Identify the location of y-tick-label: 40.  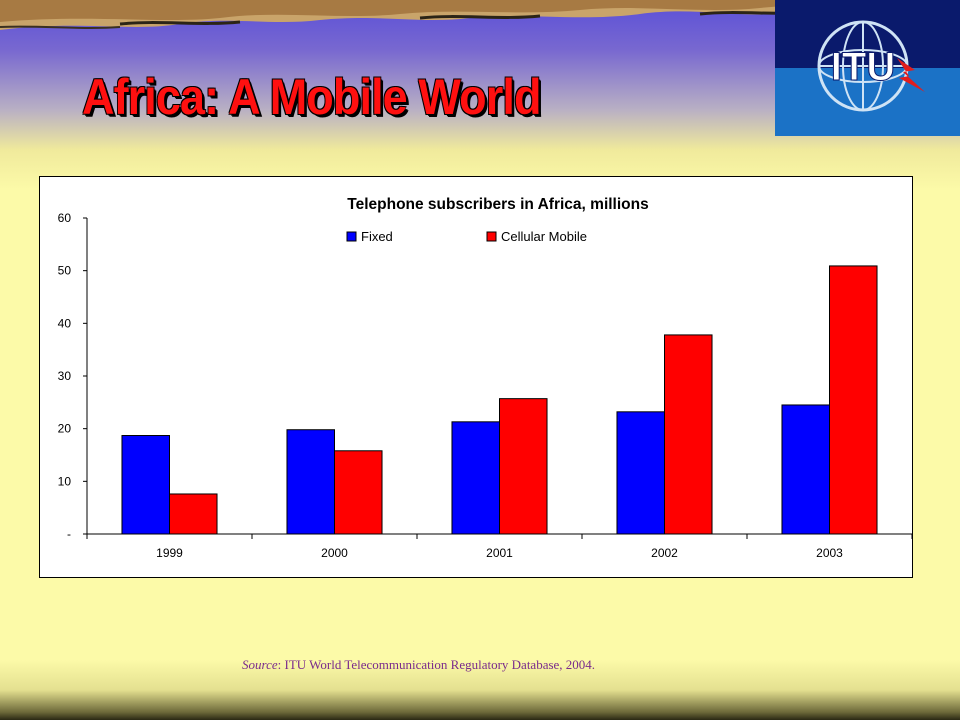
(65, 323).